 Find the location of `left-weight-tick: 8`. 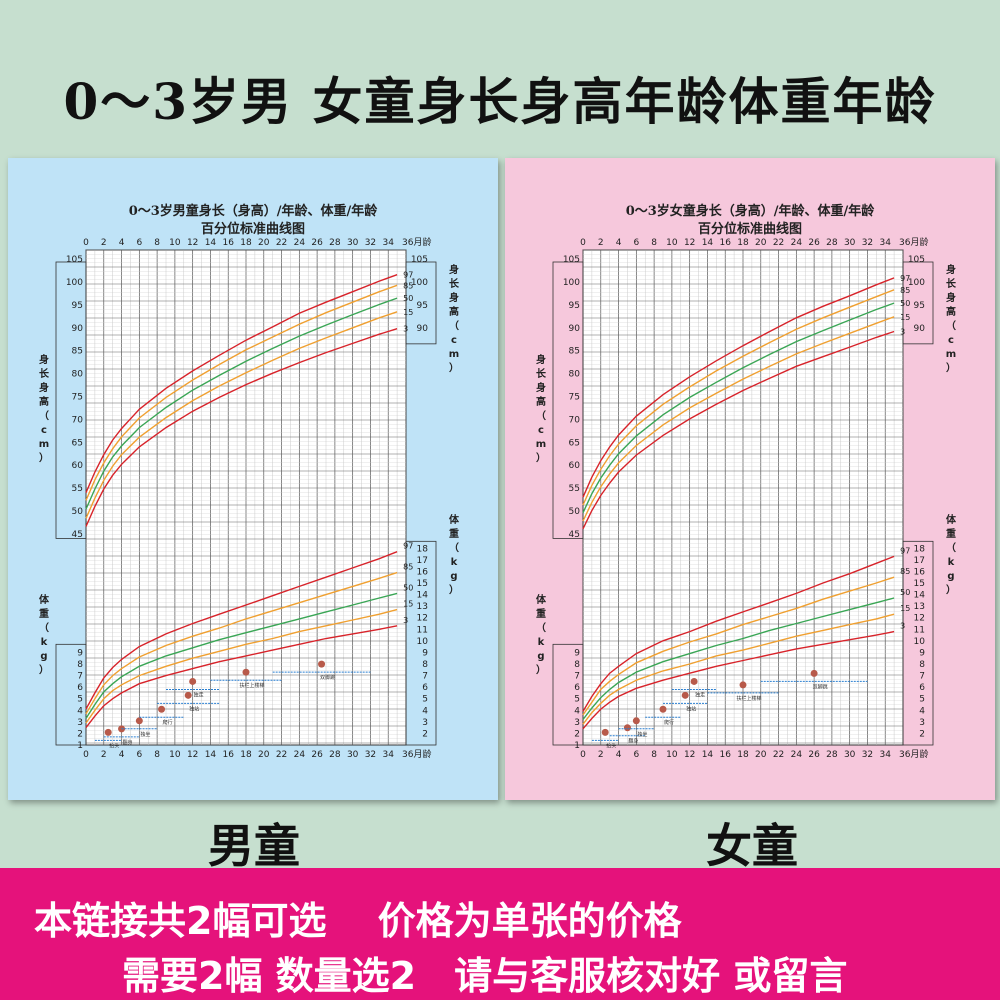

left-weight-tick: 8 is located at coordinates (577, 665).